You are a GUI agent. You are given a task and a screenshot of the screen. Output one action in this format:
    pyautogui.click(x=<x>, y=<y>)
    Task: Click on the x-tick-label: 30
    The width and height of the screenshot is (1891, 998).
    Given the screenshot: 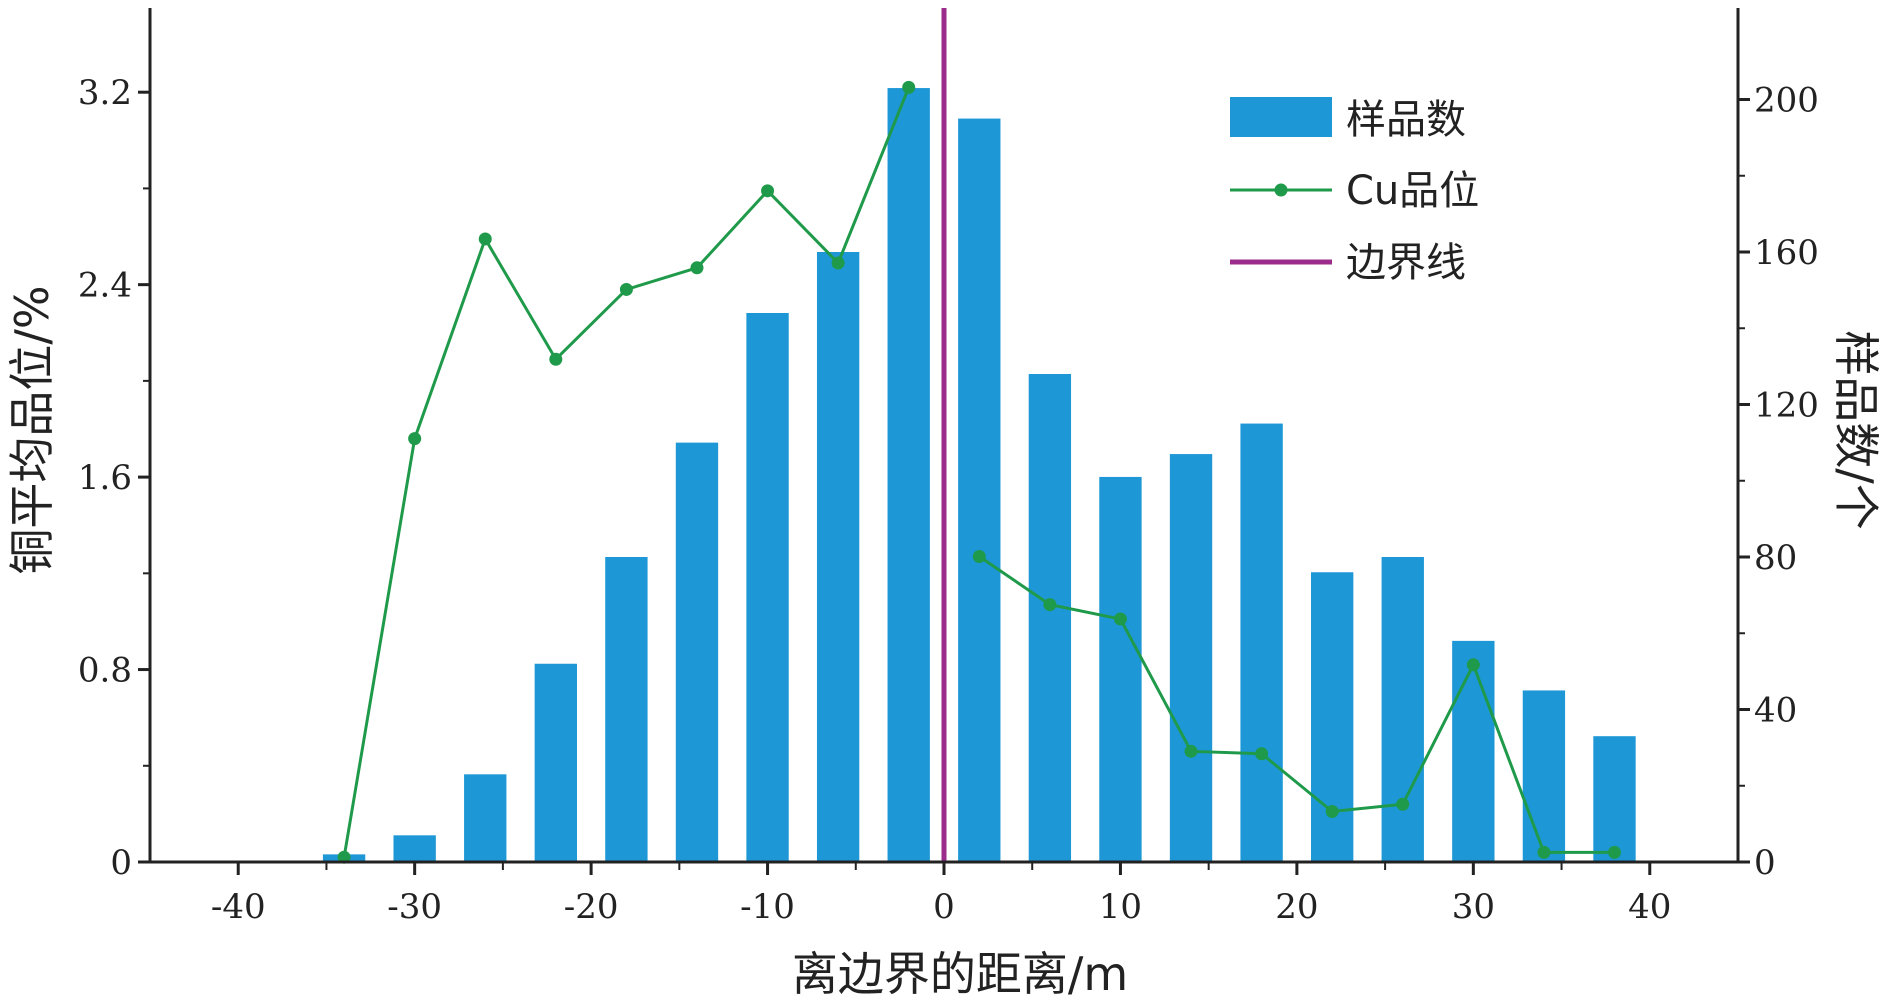 What is the action you would take?
    pyautogui.click(x=1473, y=907)
    